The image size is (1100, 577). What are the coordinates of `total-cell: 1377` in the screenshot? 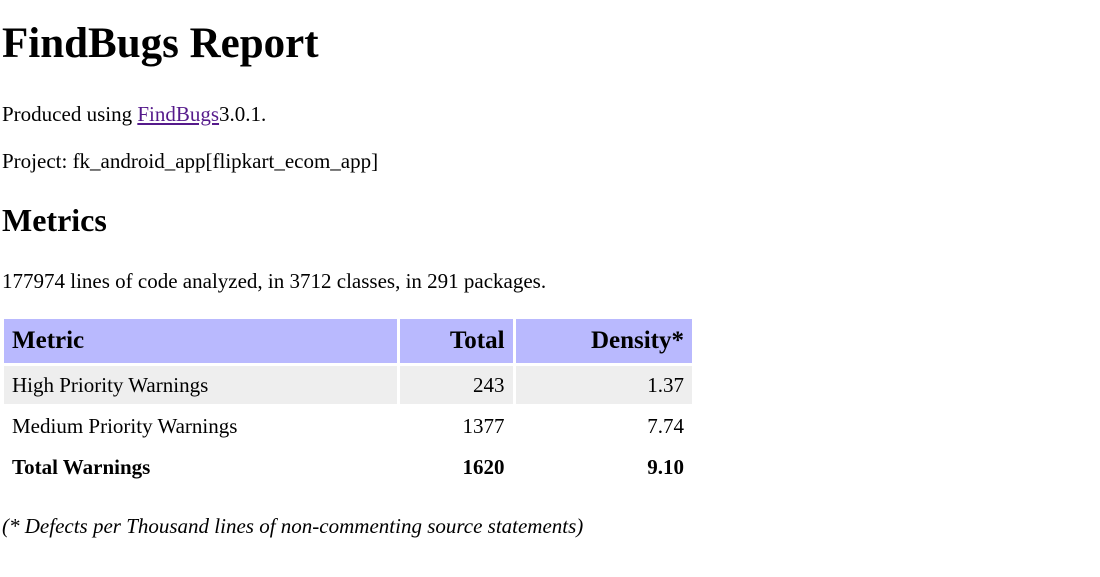 It's located at (483, 425).